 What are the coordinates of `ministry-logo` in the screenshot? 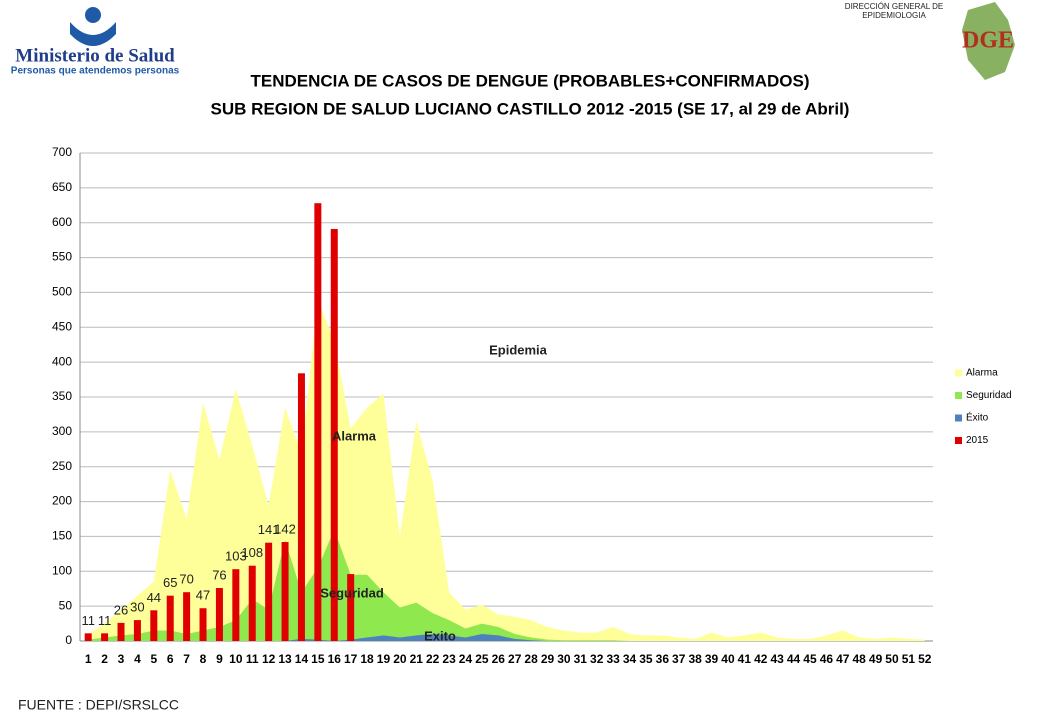 It's located at (93, 26).